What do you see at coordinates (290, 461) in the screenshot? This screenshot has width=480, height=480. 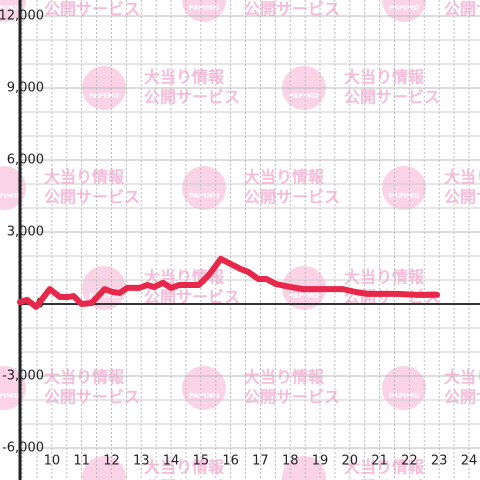 I see `x-tick-label: 18` at bounding box center [290, 461].